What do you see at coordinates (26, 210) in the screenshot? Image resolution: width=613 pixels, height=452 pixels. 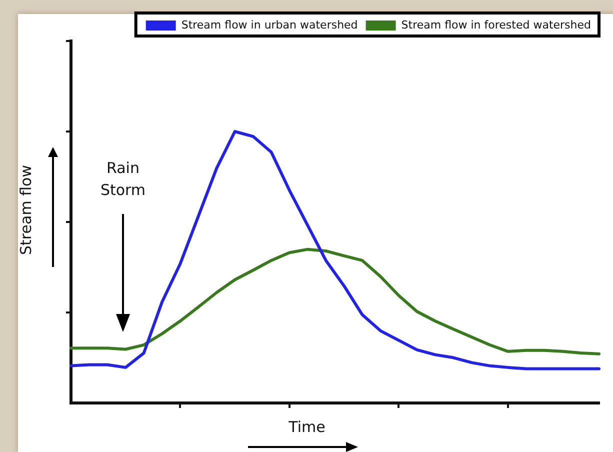 I see `y-axis-title: Stream flow` at bounding box center [26, 210].